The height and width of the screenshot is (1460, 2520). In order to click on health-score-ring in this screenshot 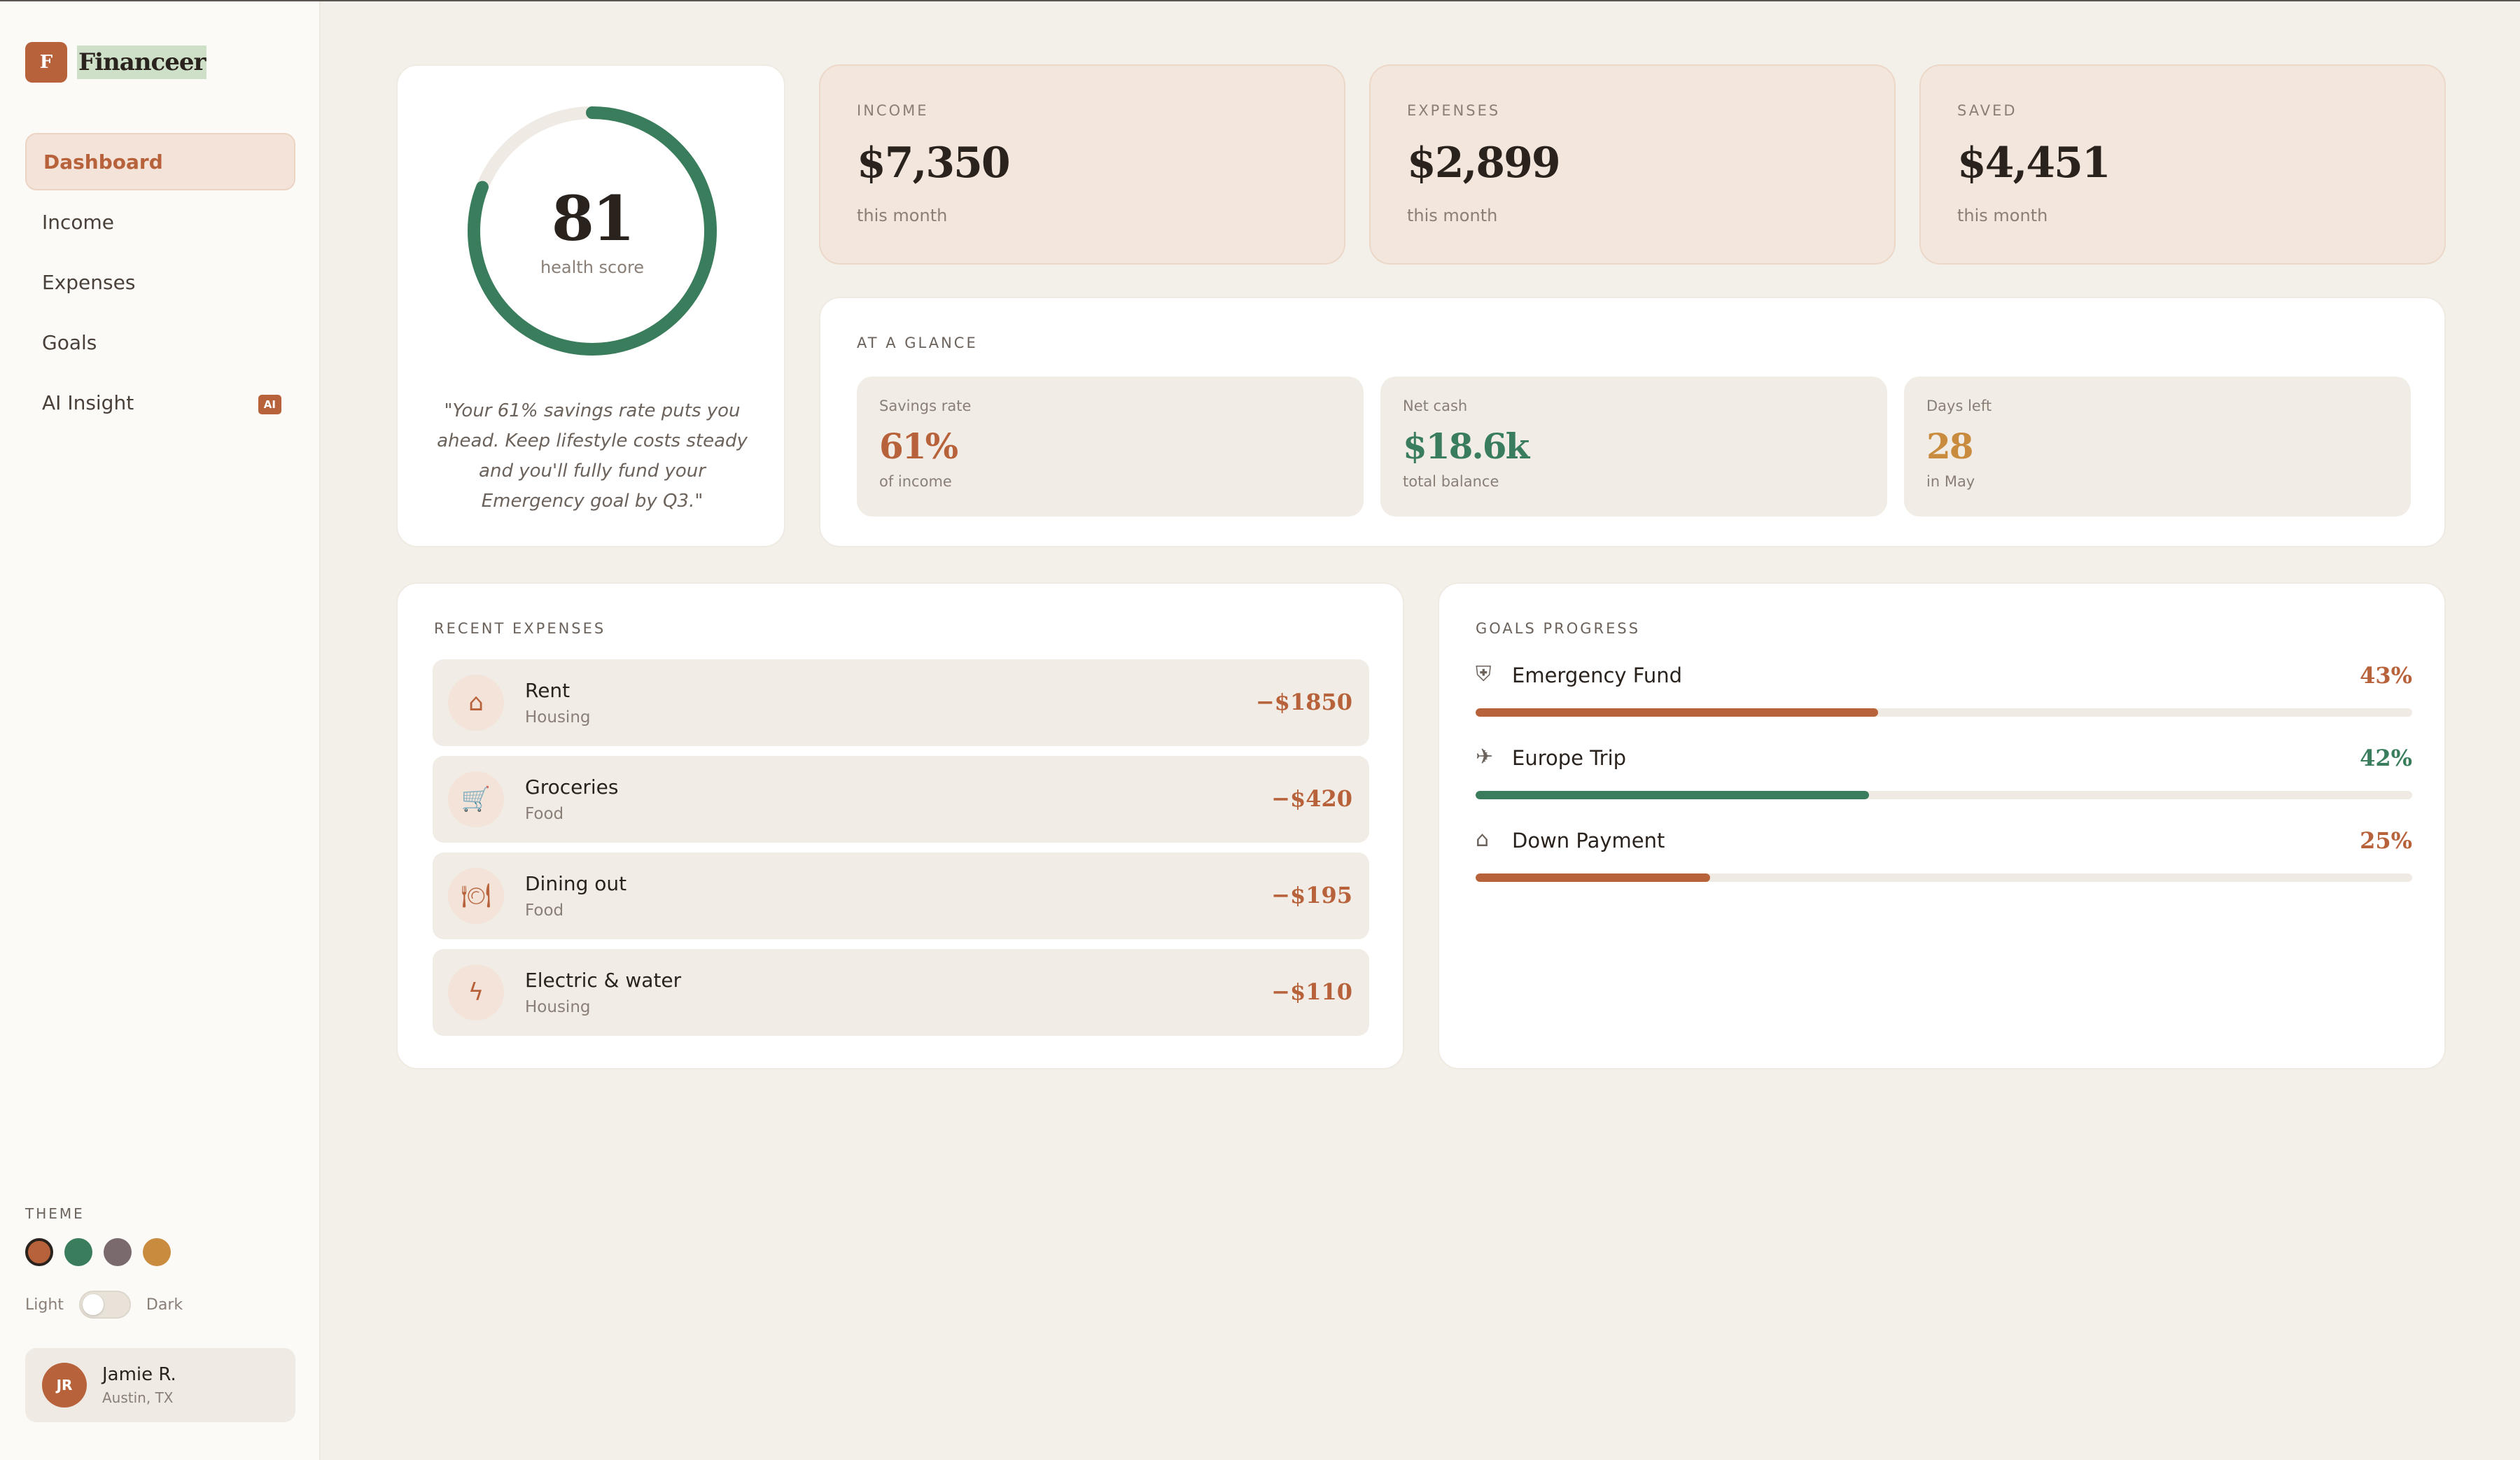, I will do `click(592, 231)`.